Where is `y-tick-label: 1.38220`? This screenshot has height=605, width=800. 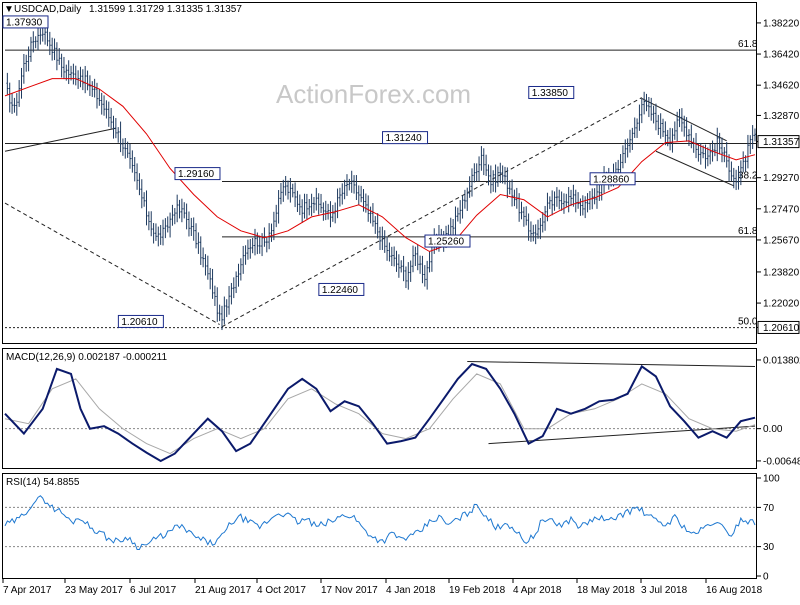 y-tick-label: 1.38220 is located at coordinates (781, 23).